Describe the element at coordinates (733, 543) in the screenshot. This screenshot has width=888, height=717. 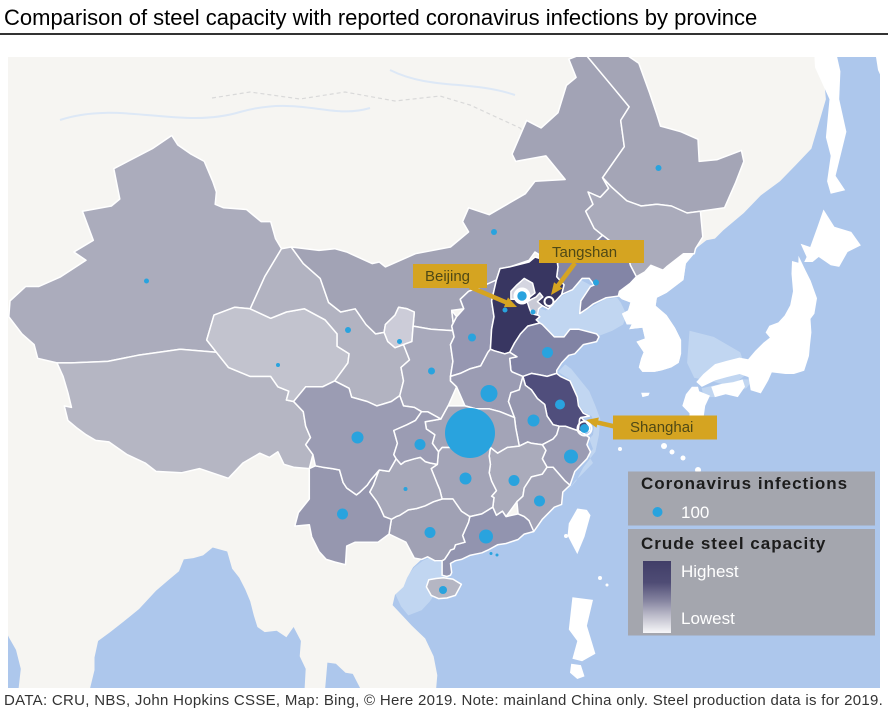
I see `svg-text: Crude steel capacity` at that location.